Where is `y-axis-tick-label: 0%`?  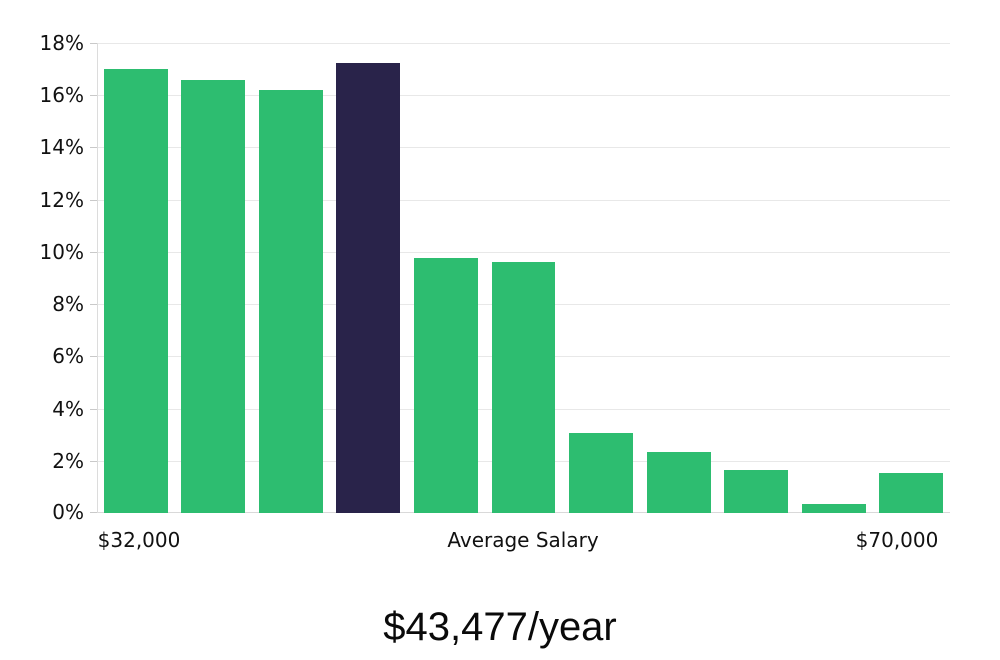
y-axis-tick-label: 0% is located at coordinates (68, 512).